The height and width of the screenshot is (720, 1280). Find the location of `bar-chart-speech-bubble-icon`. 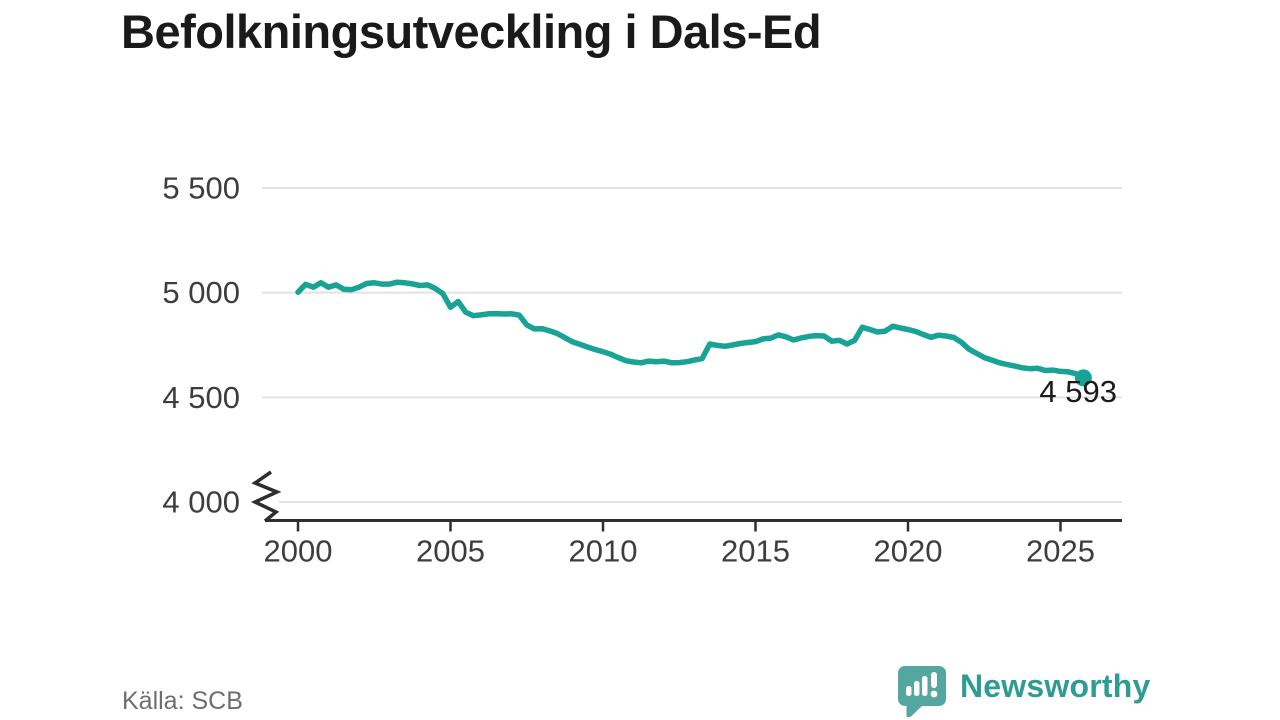

bar-chart-speech-bubble-icon is located at coordinates (922, 691).